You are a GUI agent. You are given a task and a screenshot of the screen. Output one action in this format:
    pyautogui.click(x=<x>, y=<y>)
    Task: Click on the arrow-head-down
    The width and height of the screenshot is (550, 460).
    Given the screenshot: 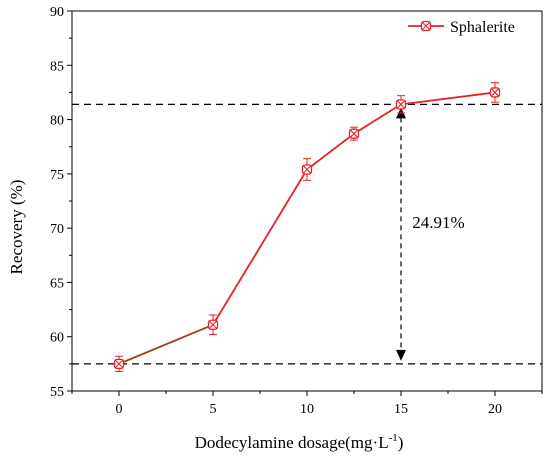 What is the action you would take?
    pyautogui.click(x=401, y=355)
    